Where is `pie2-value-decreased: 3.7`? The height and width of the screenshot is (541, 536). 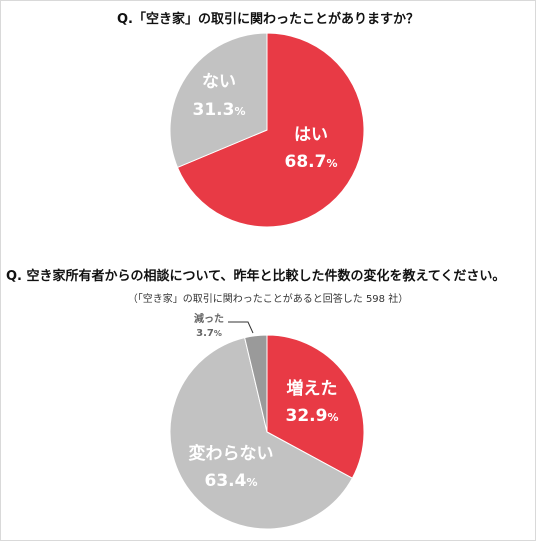 pie2-value-decreased: 3.7 is located at coordinates (205, 333).